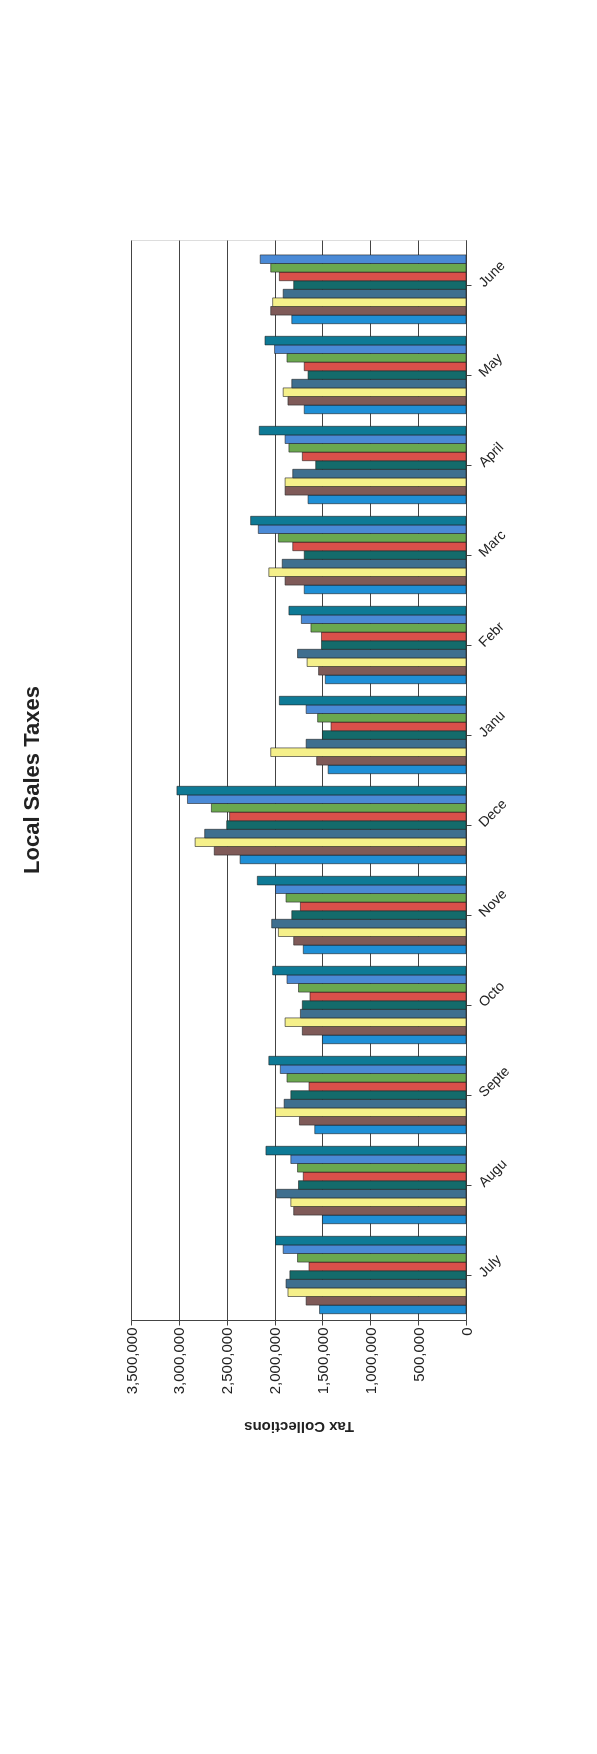 This screenshot has width=597, height=1754. What do you see at coordinates (31, 780) in the screenshot?
I see `text: Local Sales Taxes` at bounding box center [31, 780].